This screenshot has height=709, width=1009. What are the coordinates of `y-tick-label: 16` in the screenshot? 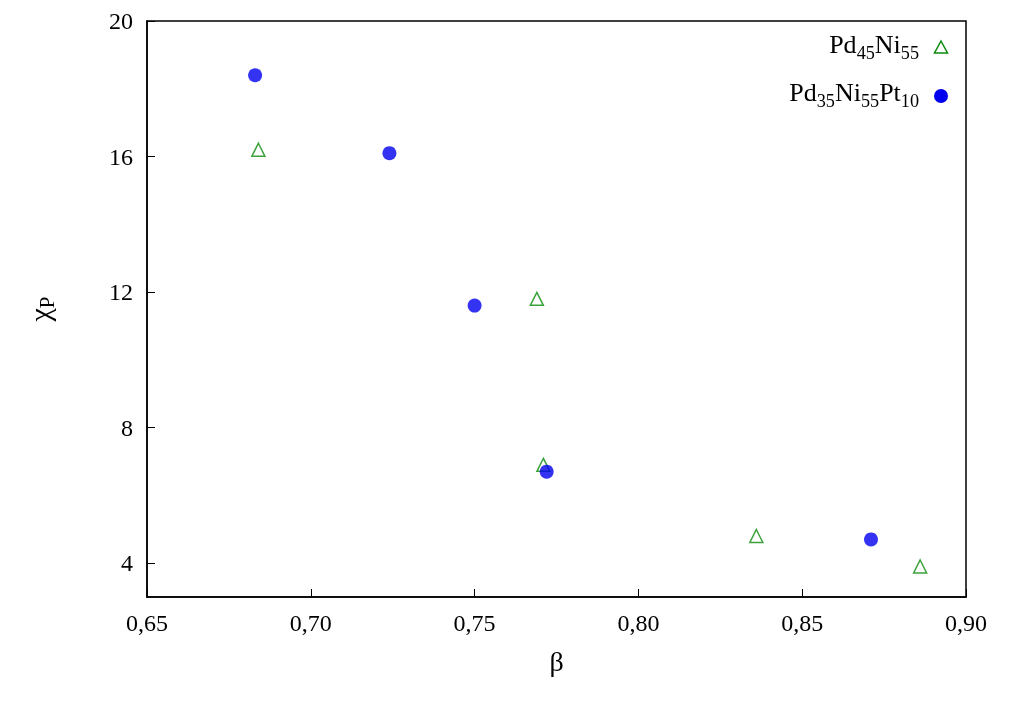 It's located at (121, 156).